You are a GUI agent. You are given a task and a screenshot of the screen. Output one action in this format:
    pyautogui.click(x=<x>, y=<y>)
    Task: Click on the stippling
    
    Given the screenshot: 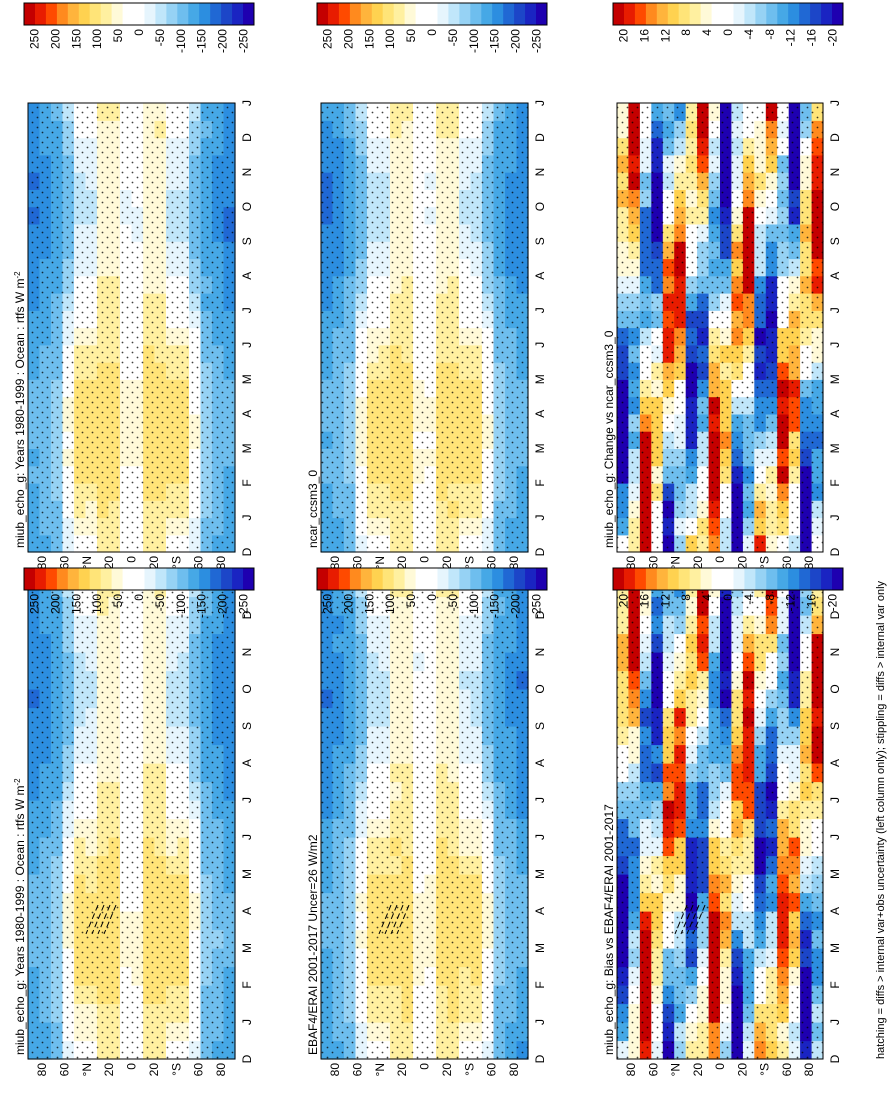 What is the action you would take?
    pyautogui.click(x=131, y=818)
    